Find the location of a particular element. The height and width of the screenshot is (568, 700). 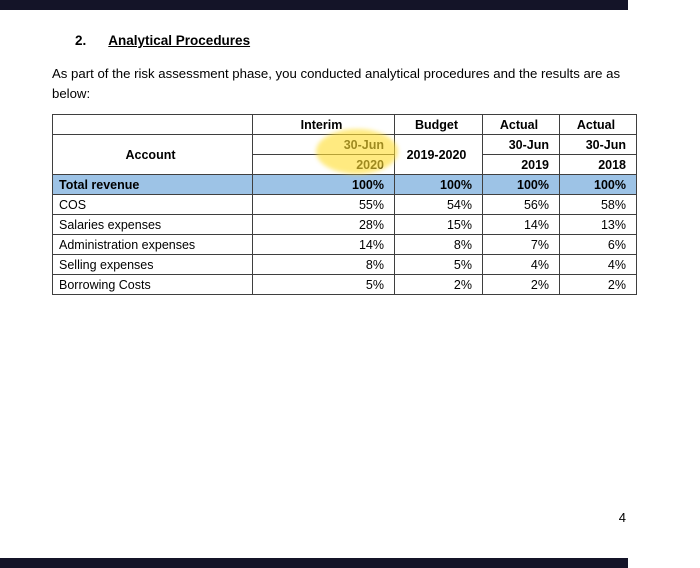

table-row-administration: Administration expenses 14% 8% 7% 6% is located at coordinates (344, 244).